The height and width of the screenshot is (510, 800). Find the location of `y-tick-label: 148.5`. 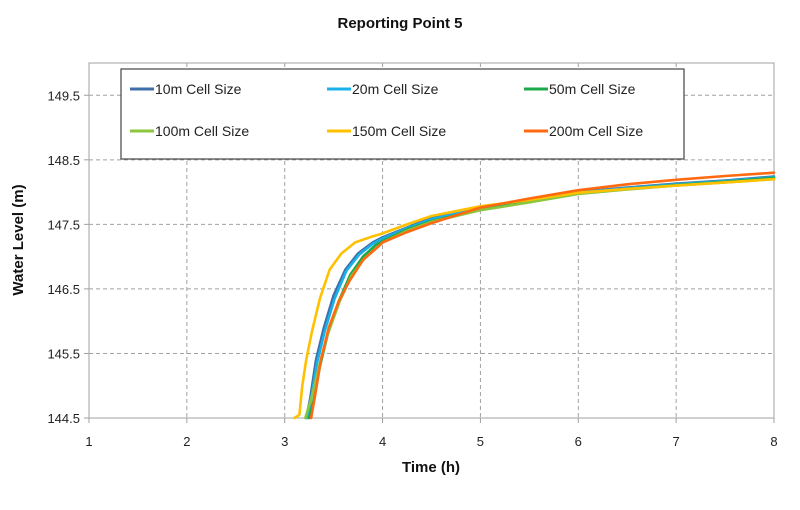

y-tick-label: 148.5 is located at coordinates (63, 160).